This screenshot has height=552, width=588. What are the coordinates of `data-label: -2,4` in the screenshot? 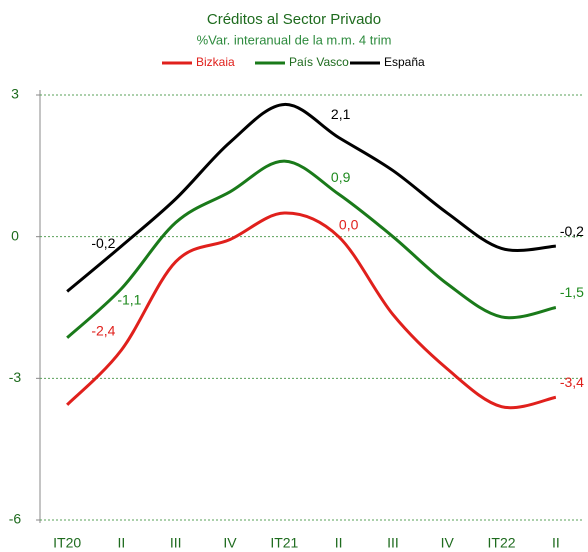 It's located at (103, 331).